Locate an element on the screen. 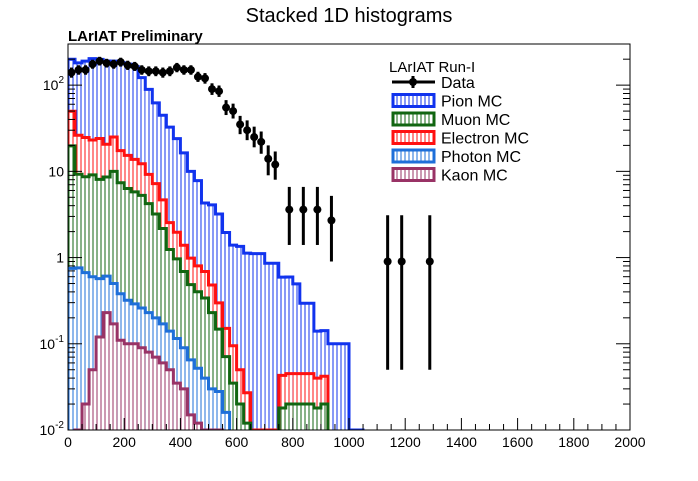 Image resolution: width=698 pixels, height=481 pixels. x-tick-label: 200 is located at coordinates (125, 442).